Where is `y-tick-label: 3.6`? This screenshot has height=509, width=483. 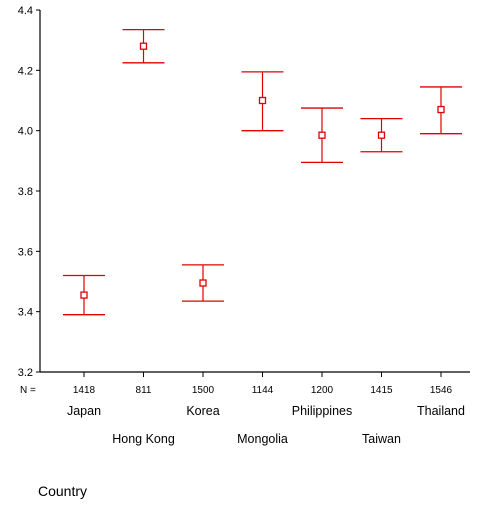
y-tick-label: 3.6 is located at coordinates (25, 252).